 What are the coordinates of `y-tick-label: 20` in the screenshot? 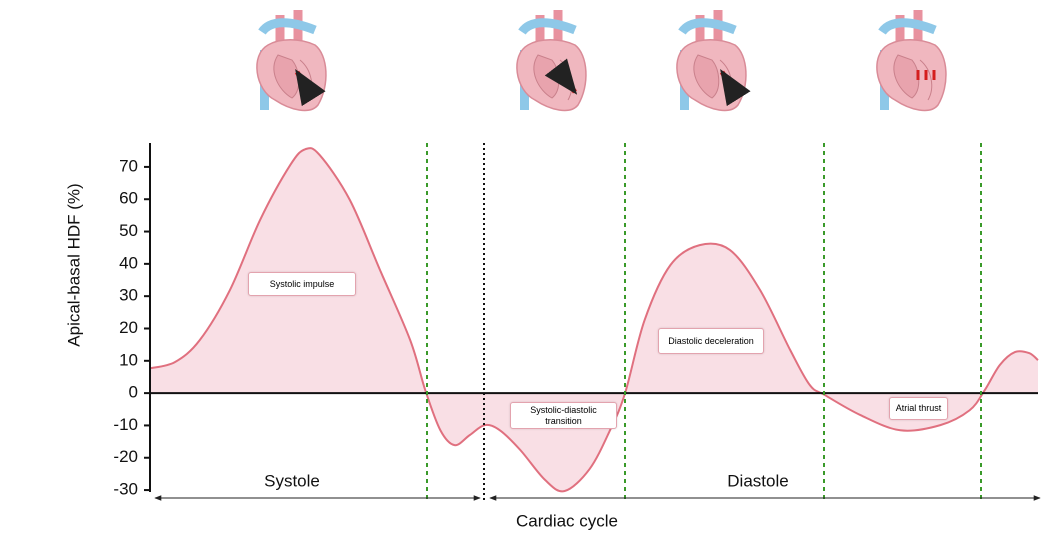 It's located at (128, 327).